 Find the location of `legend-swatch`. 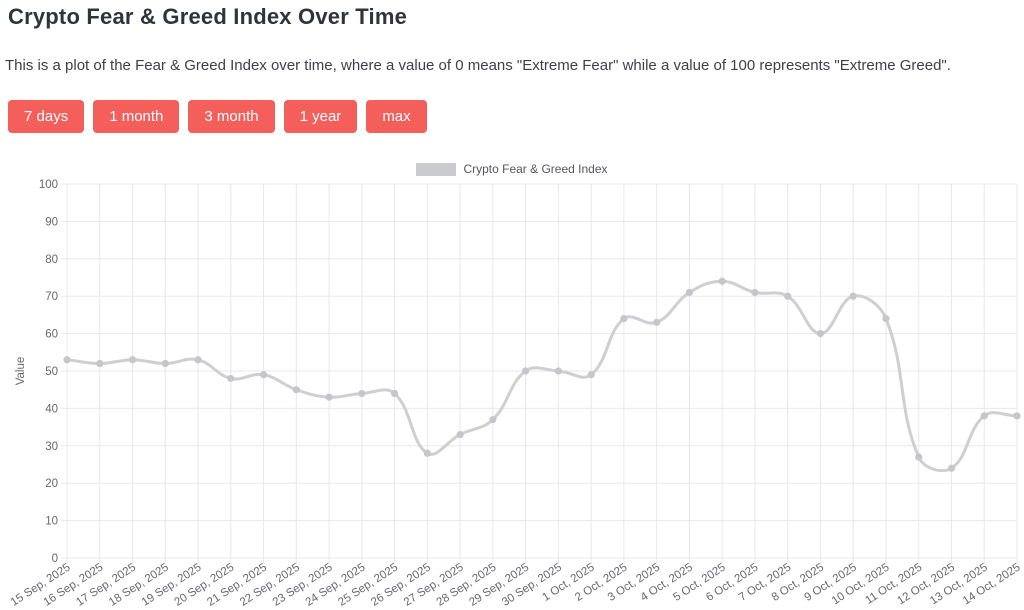

legend-swatch is located at coordinates (436, 169).